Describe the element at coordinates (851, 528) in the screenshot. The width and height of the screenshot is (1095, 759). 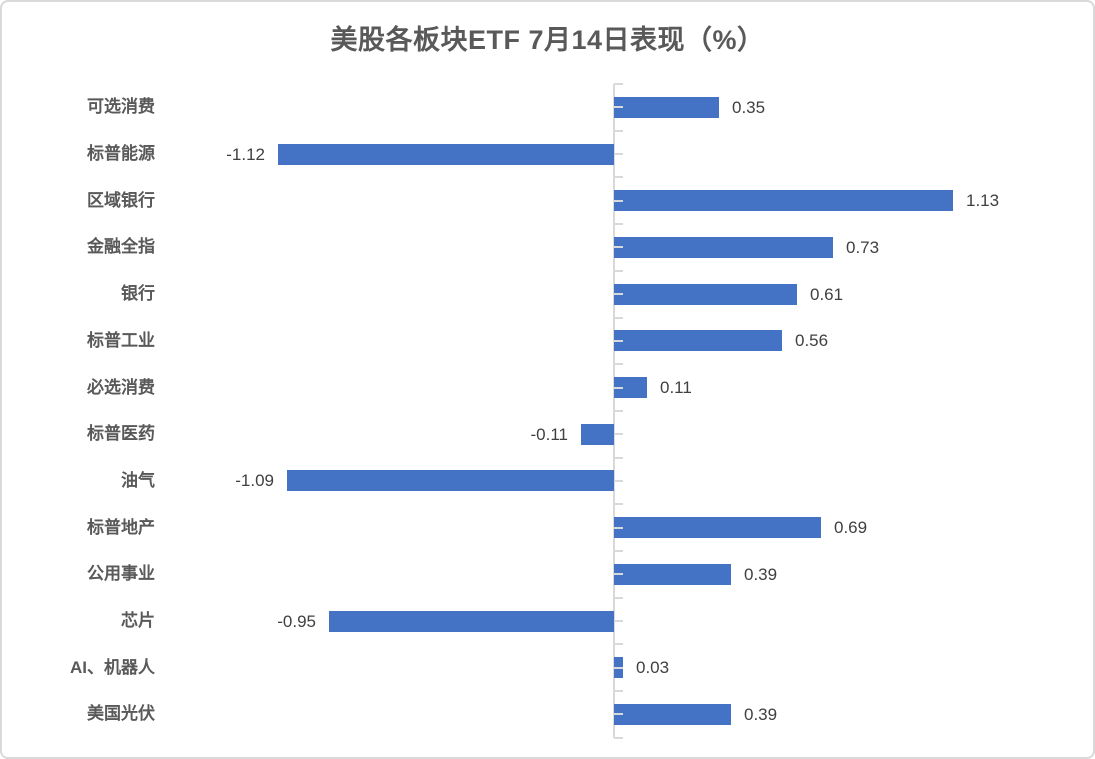
I see `value-label: 0.69` at that location.